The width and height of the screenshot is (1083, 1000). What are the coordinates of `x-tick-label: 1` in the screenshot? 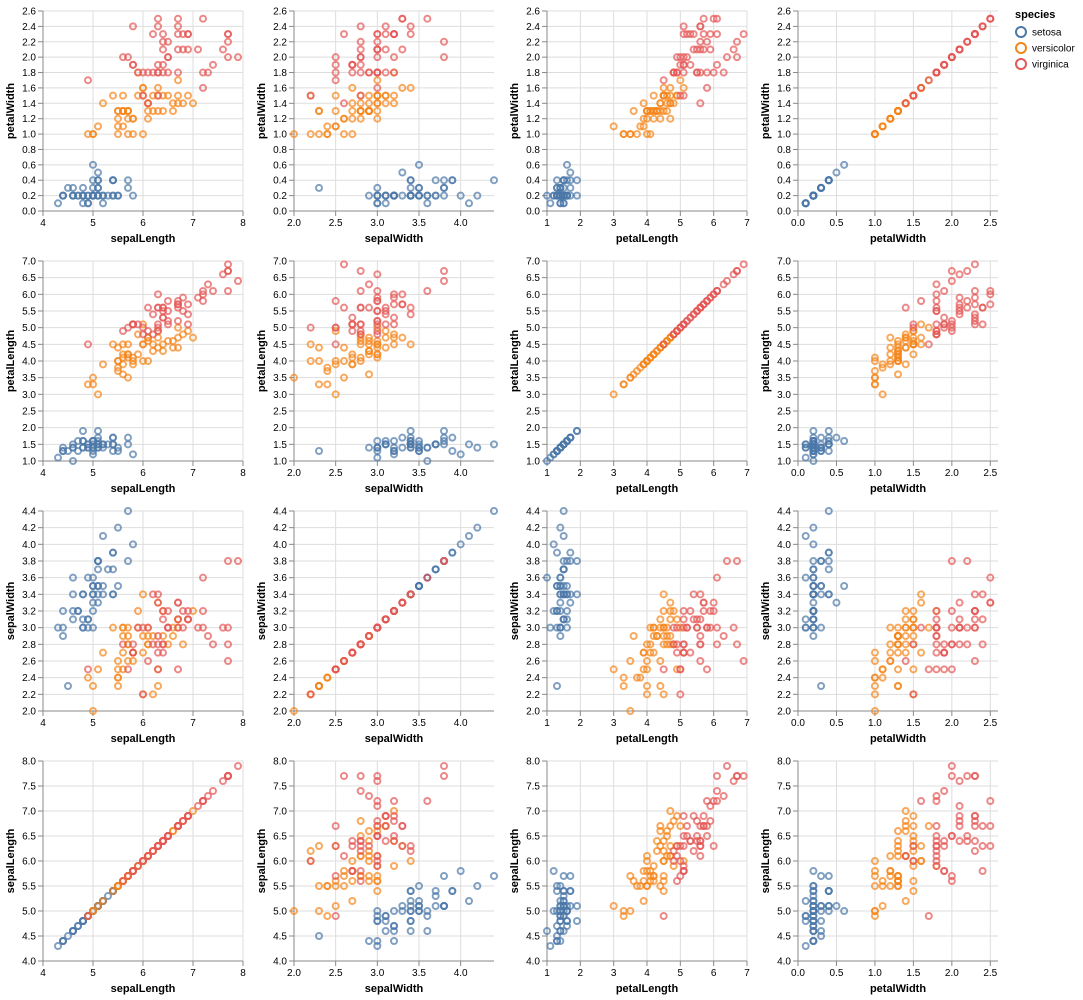 It's located at (547, 723).